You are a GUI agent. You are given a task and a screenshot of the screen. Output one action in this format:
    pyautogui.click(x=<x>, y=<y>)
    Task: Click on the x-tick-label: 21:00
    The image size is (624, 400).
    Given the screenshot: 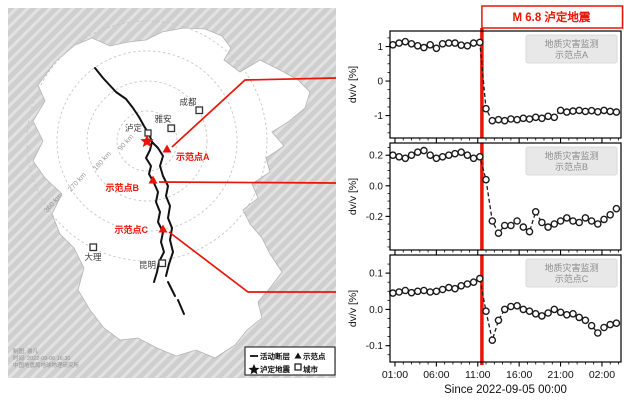 What is the action you would take?
    pyautogui.click(x=560, y=375)
    